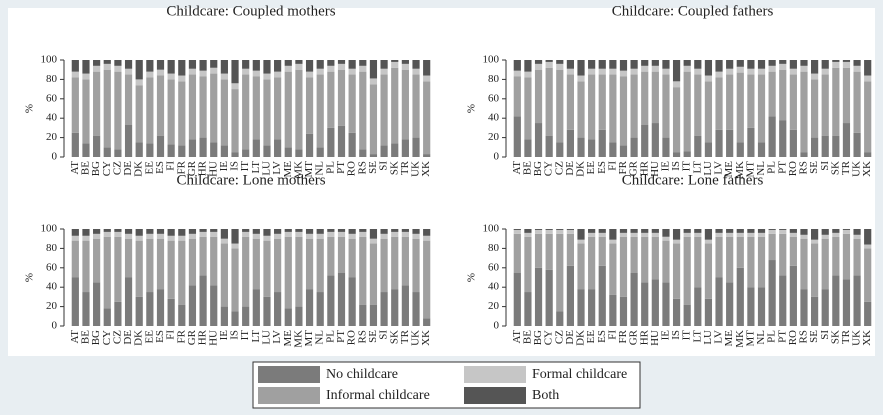  I want to click on x-tick-label: BG, so click(96, 168).